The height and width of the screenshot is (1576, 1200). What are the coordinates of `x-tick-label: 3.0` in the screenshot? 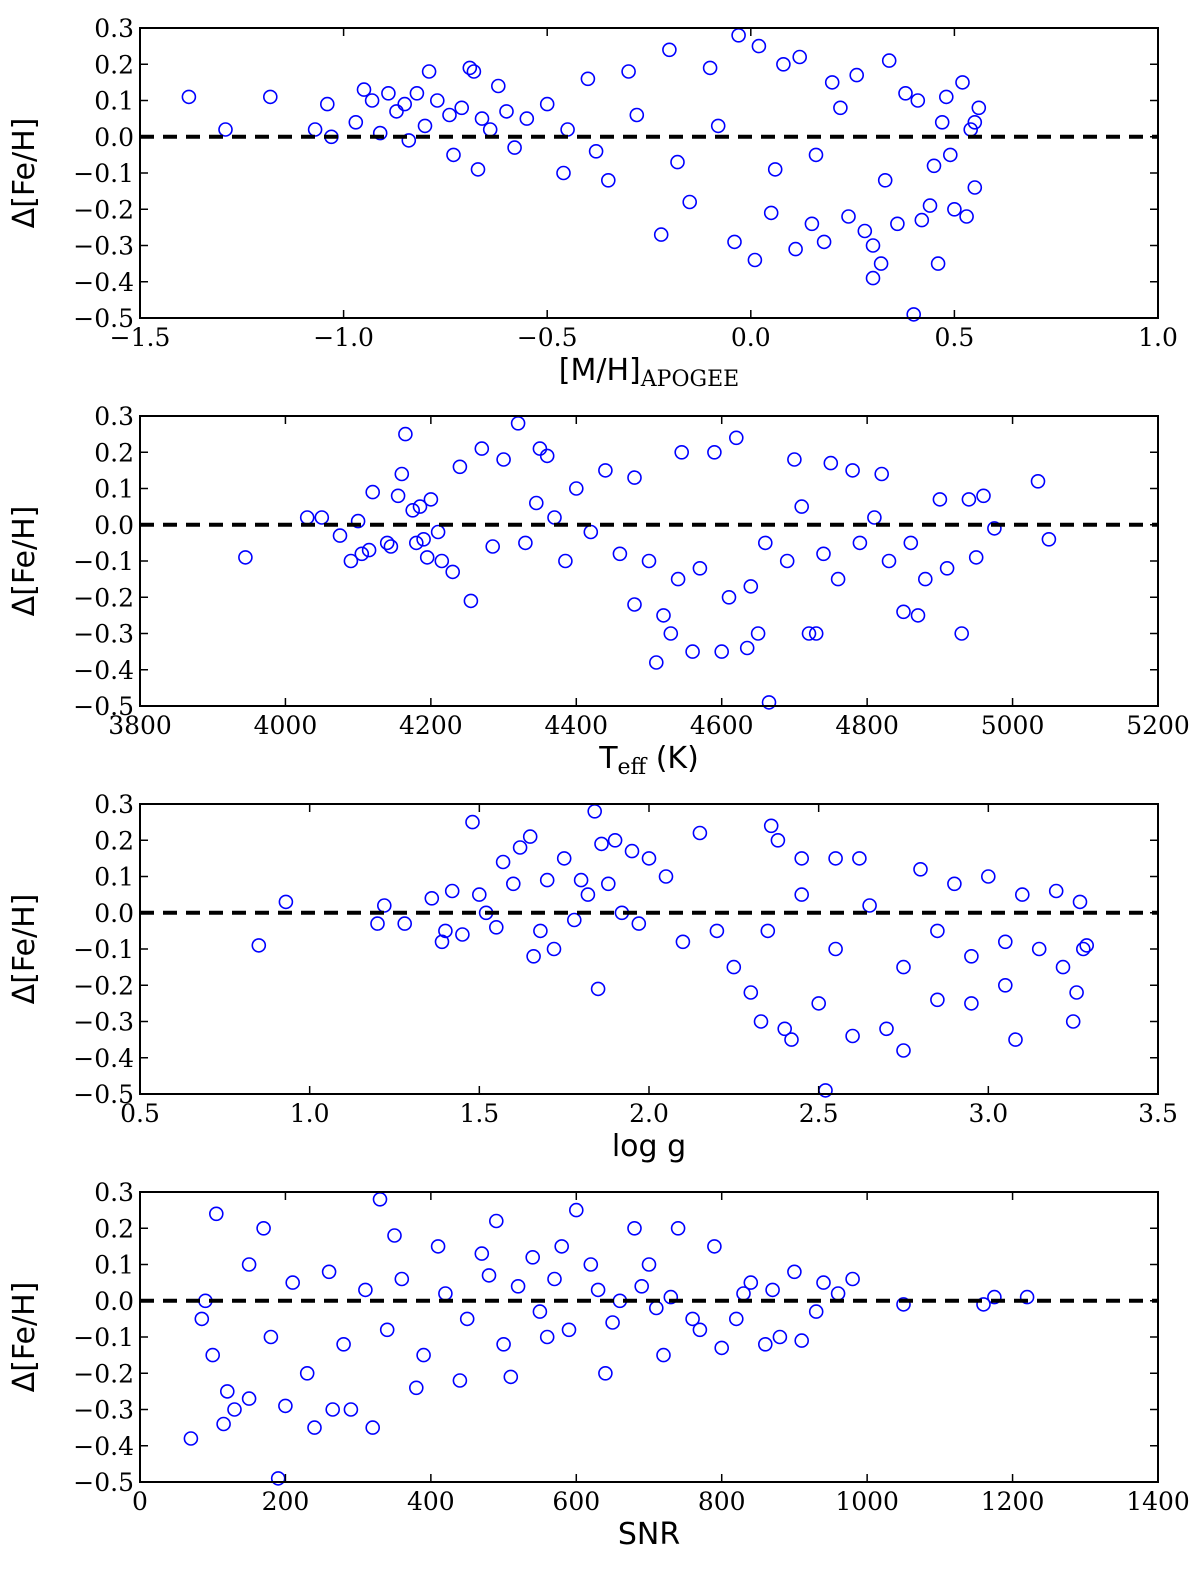 It's located at (988, 1113).